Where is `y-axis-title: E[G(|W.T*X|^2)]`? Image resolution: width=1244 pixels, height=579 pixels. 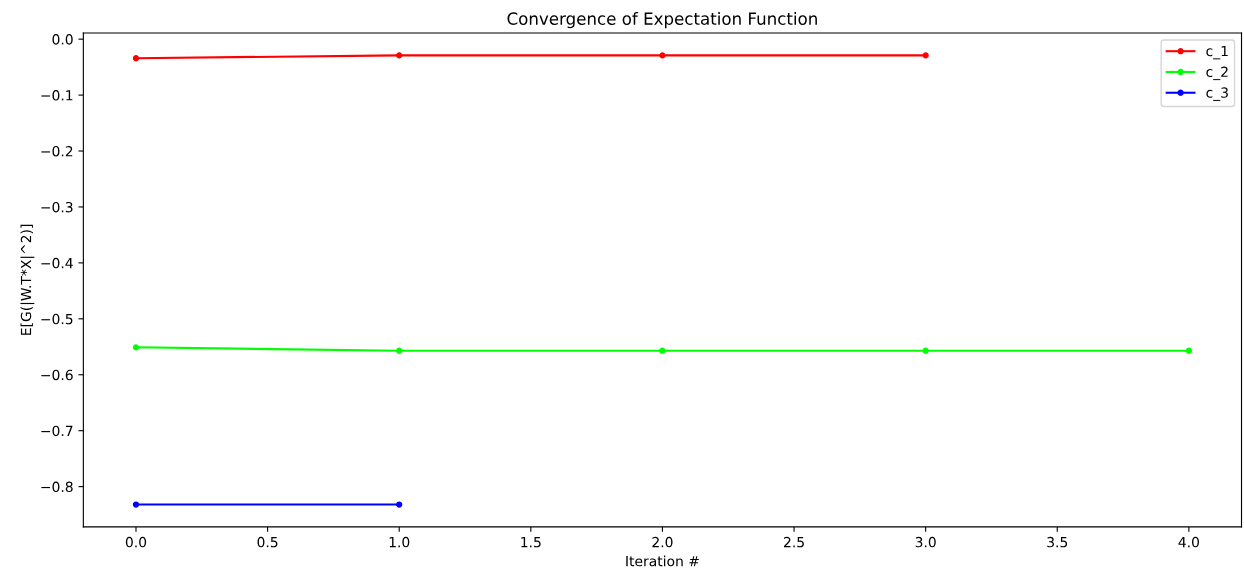
y-axis-title: E[G(|W.T*X|^2)] is located at coordinates (27, 279).